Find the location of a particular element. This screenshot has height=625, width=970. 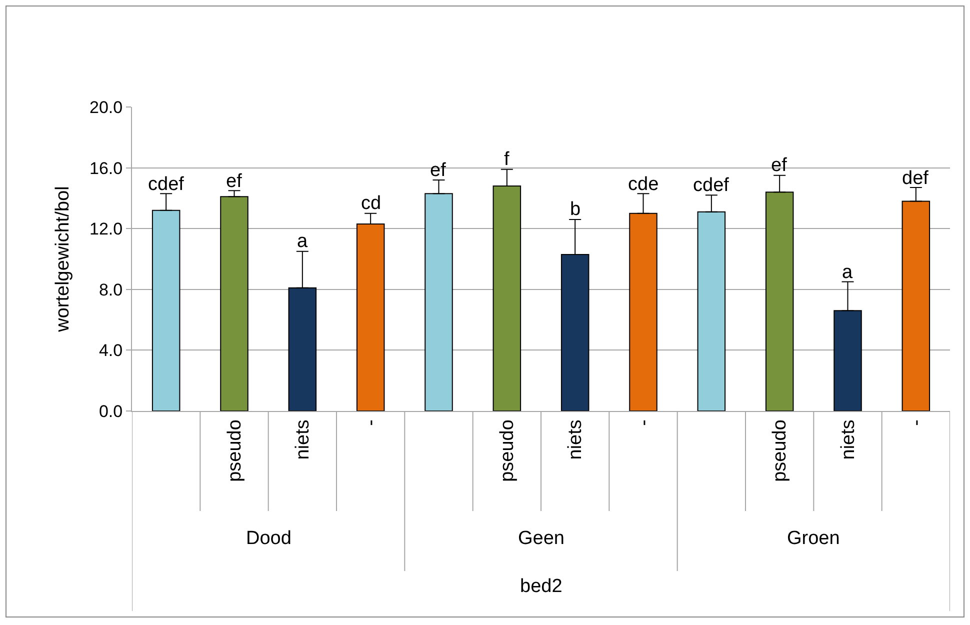

text: Groen is located at coordinates (813, 538).